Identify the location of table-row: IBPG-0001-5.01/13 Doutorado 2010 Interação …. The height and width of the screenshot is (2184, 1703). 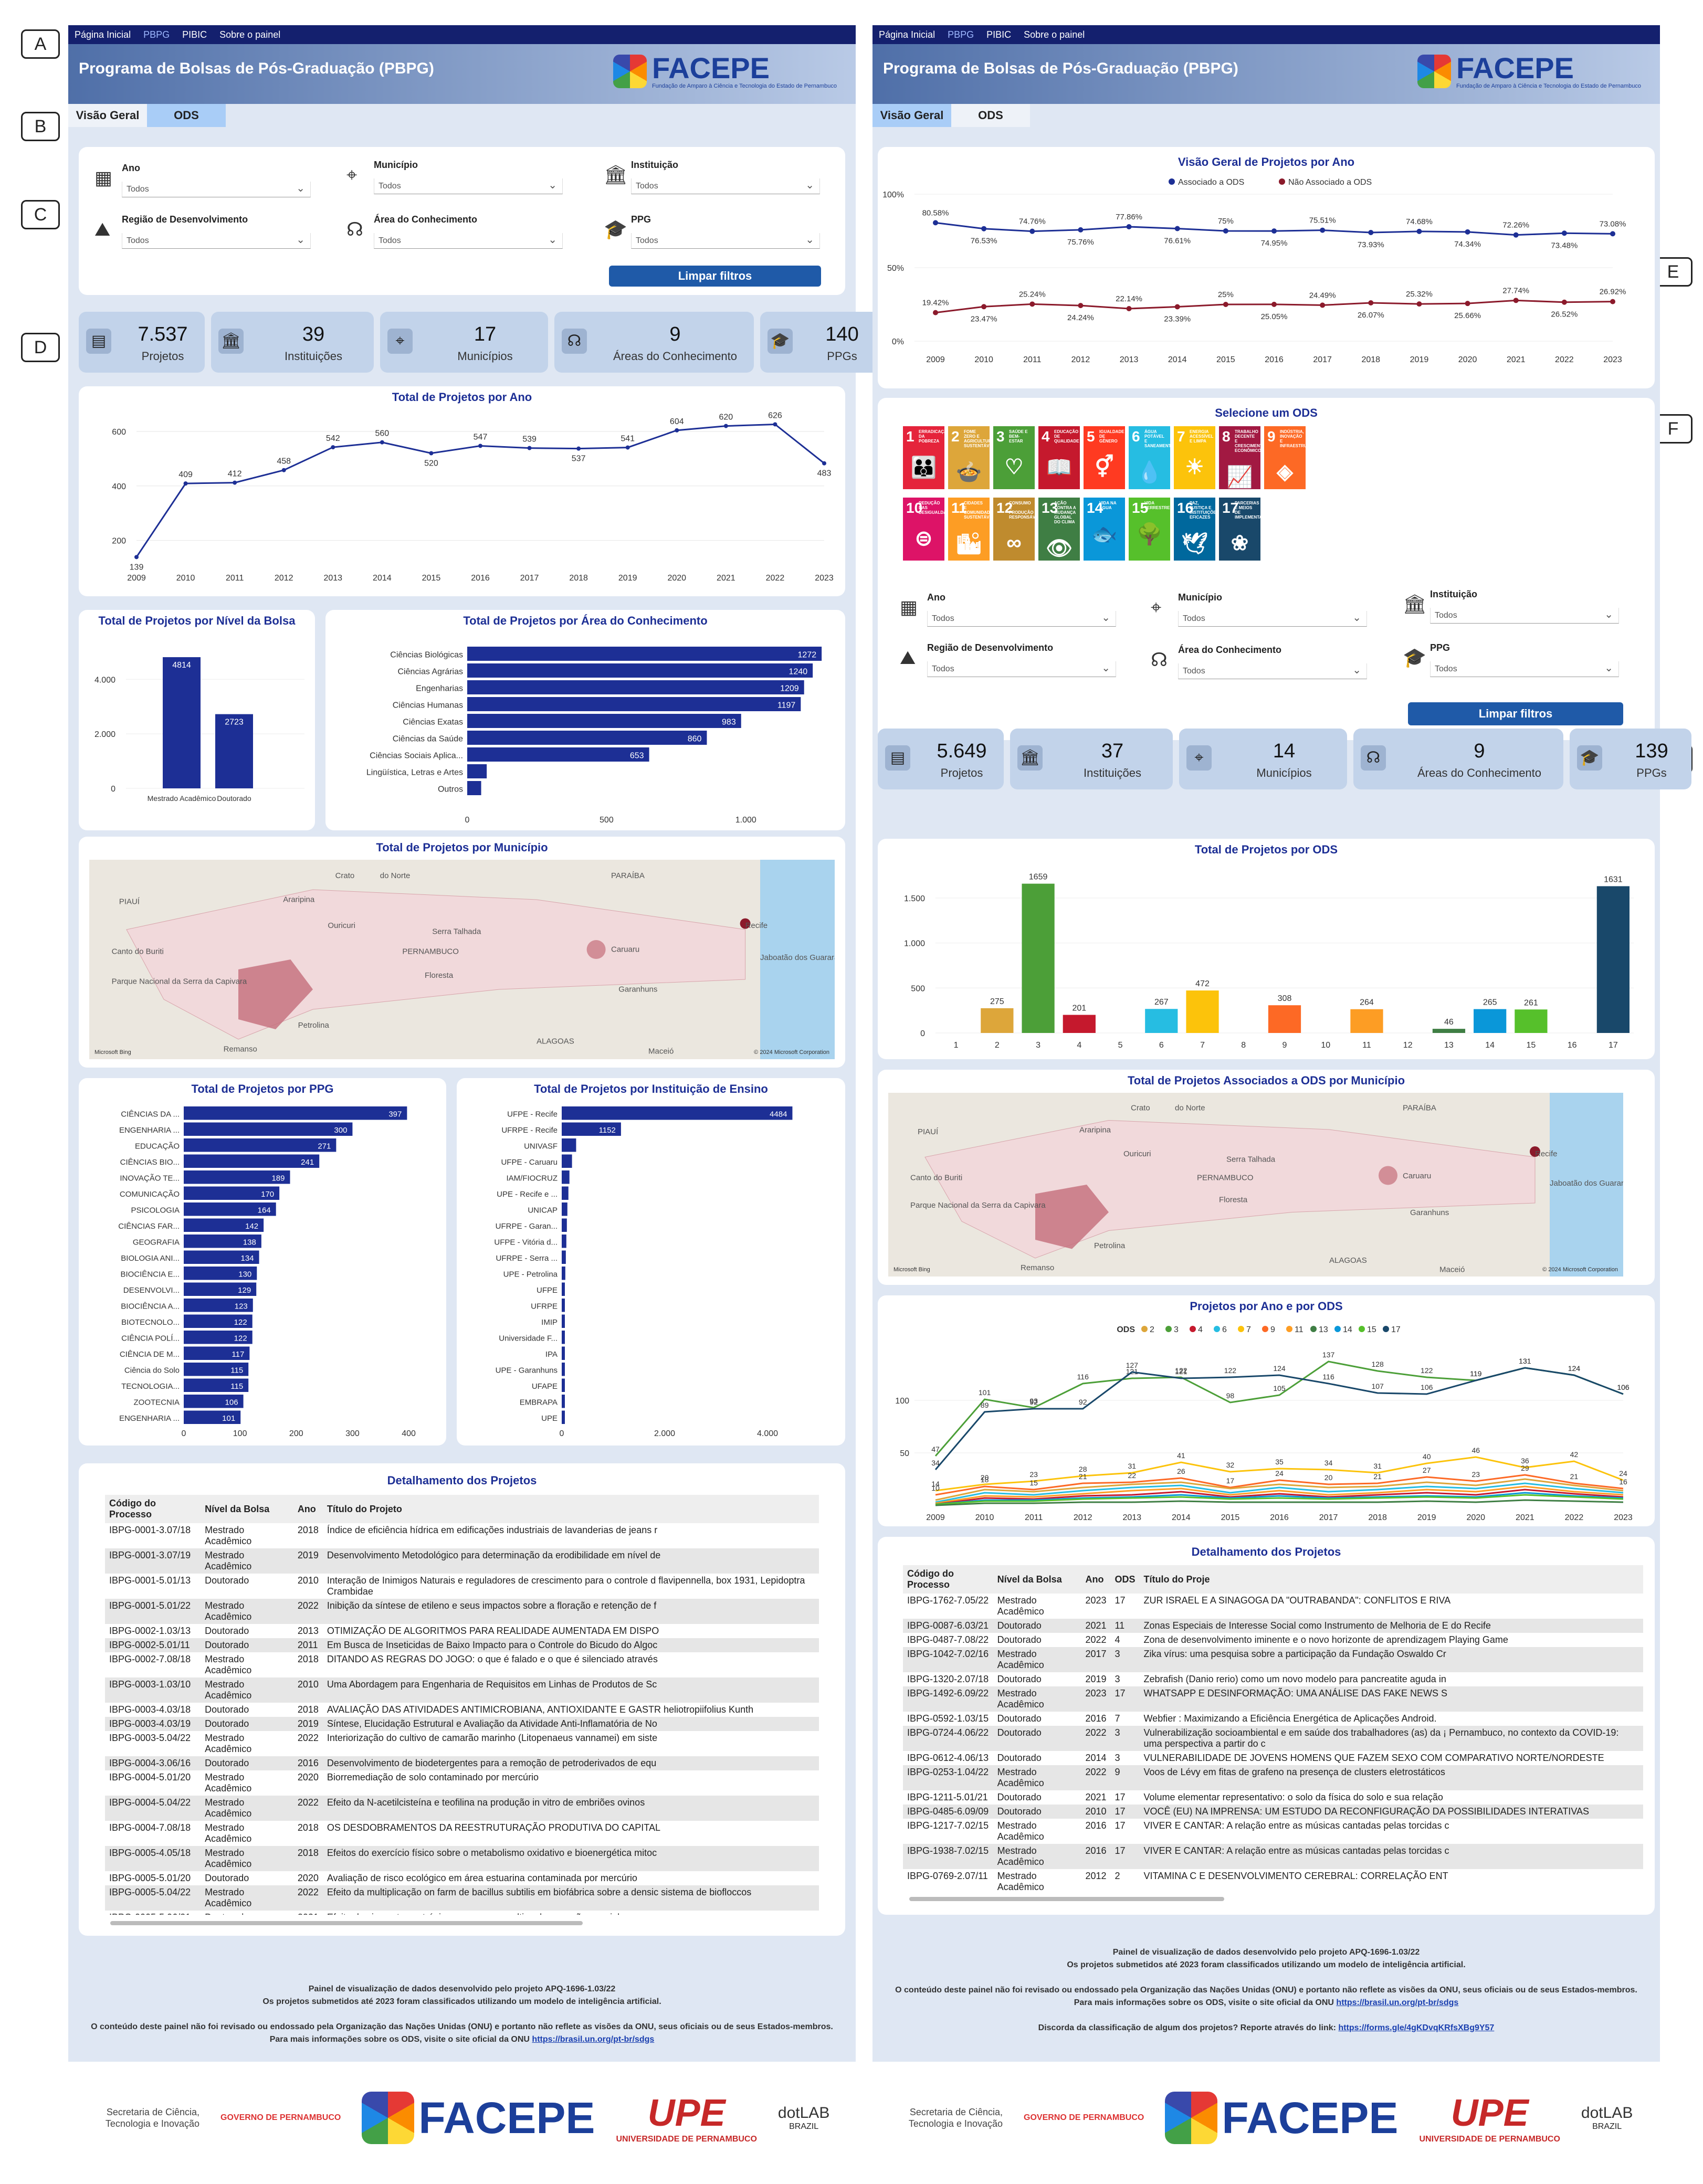
(462, 1586).